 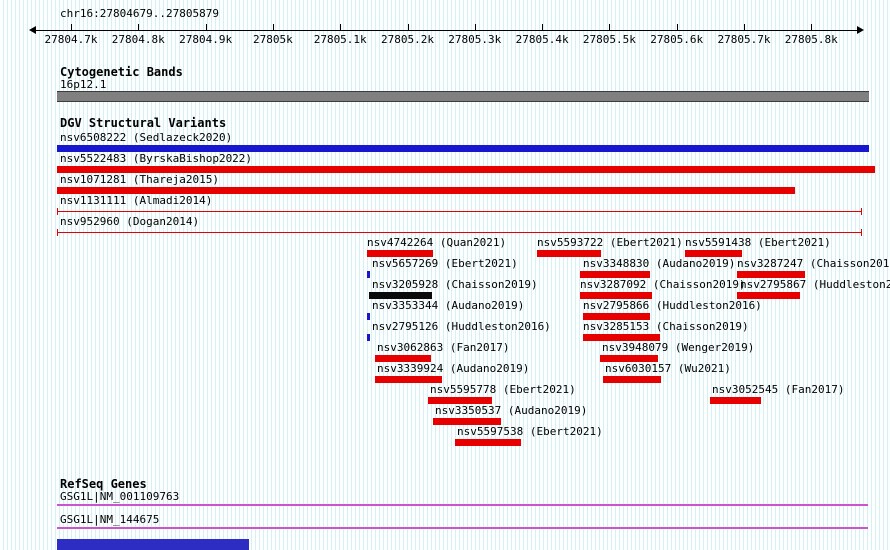 What do you see at coordinates (445, 263) in the screenshot?
I see `variant-label: nsv5657269 (Ebert2021)` at bounding box center [445, 263].